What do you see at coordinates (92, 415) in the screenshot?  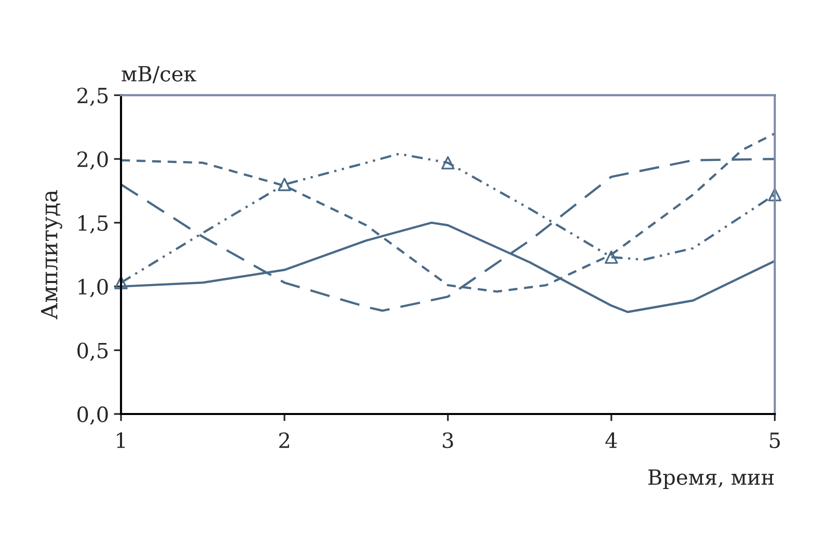 I see `y-tick-label: 0,0` at bounding box center [92, 415].